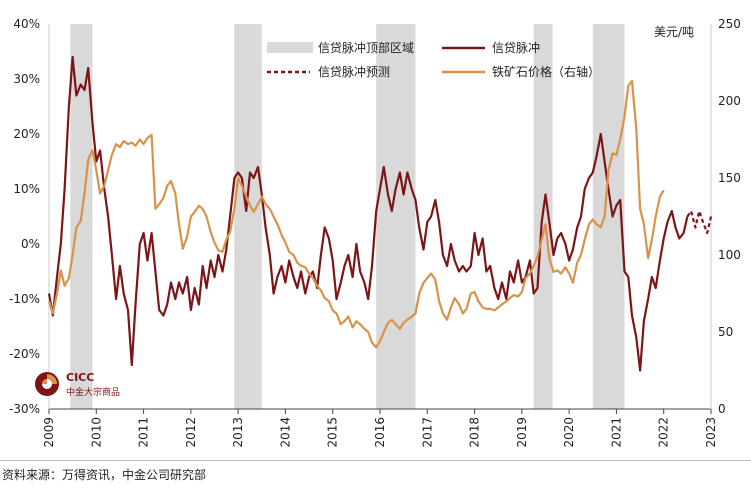 Image resolution: width=751 pixels, height=495 pixels. I want to click on right-tick-label: 250, so click(729, 24).